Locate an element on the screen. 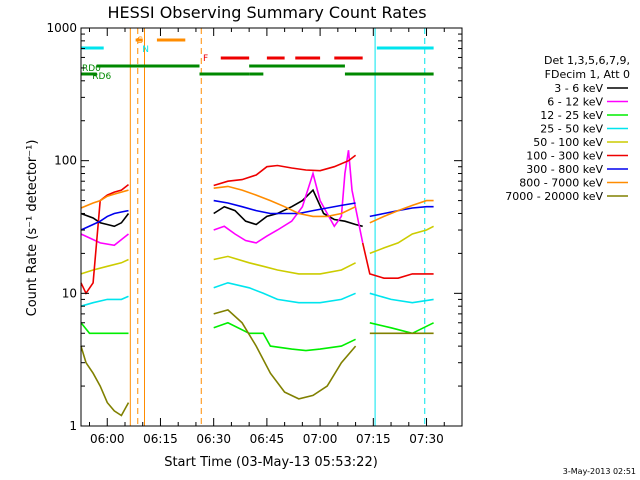  legend-label: 12 - 25 keV is located at coordinates (571, 115).